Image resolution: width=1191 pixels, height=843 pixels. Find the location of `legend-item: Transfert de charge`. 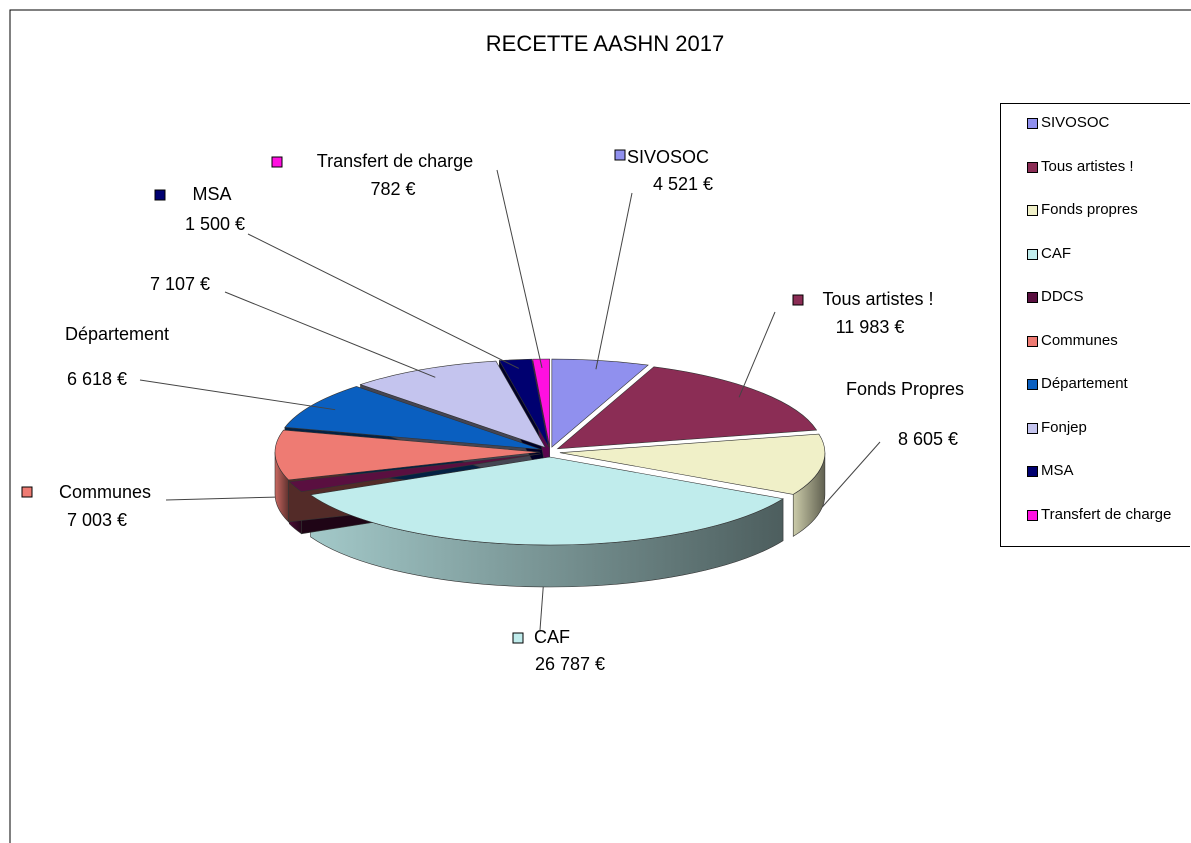

legend-item: Transfert de charge is located at coordinates (1102, 527).